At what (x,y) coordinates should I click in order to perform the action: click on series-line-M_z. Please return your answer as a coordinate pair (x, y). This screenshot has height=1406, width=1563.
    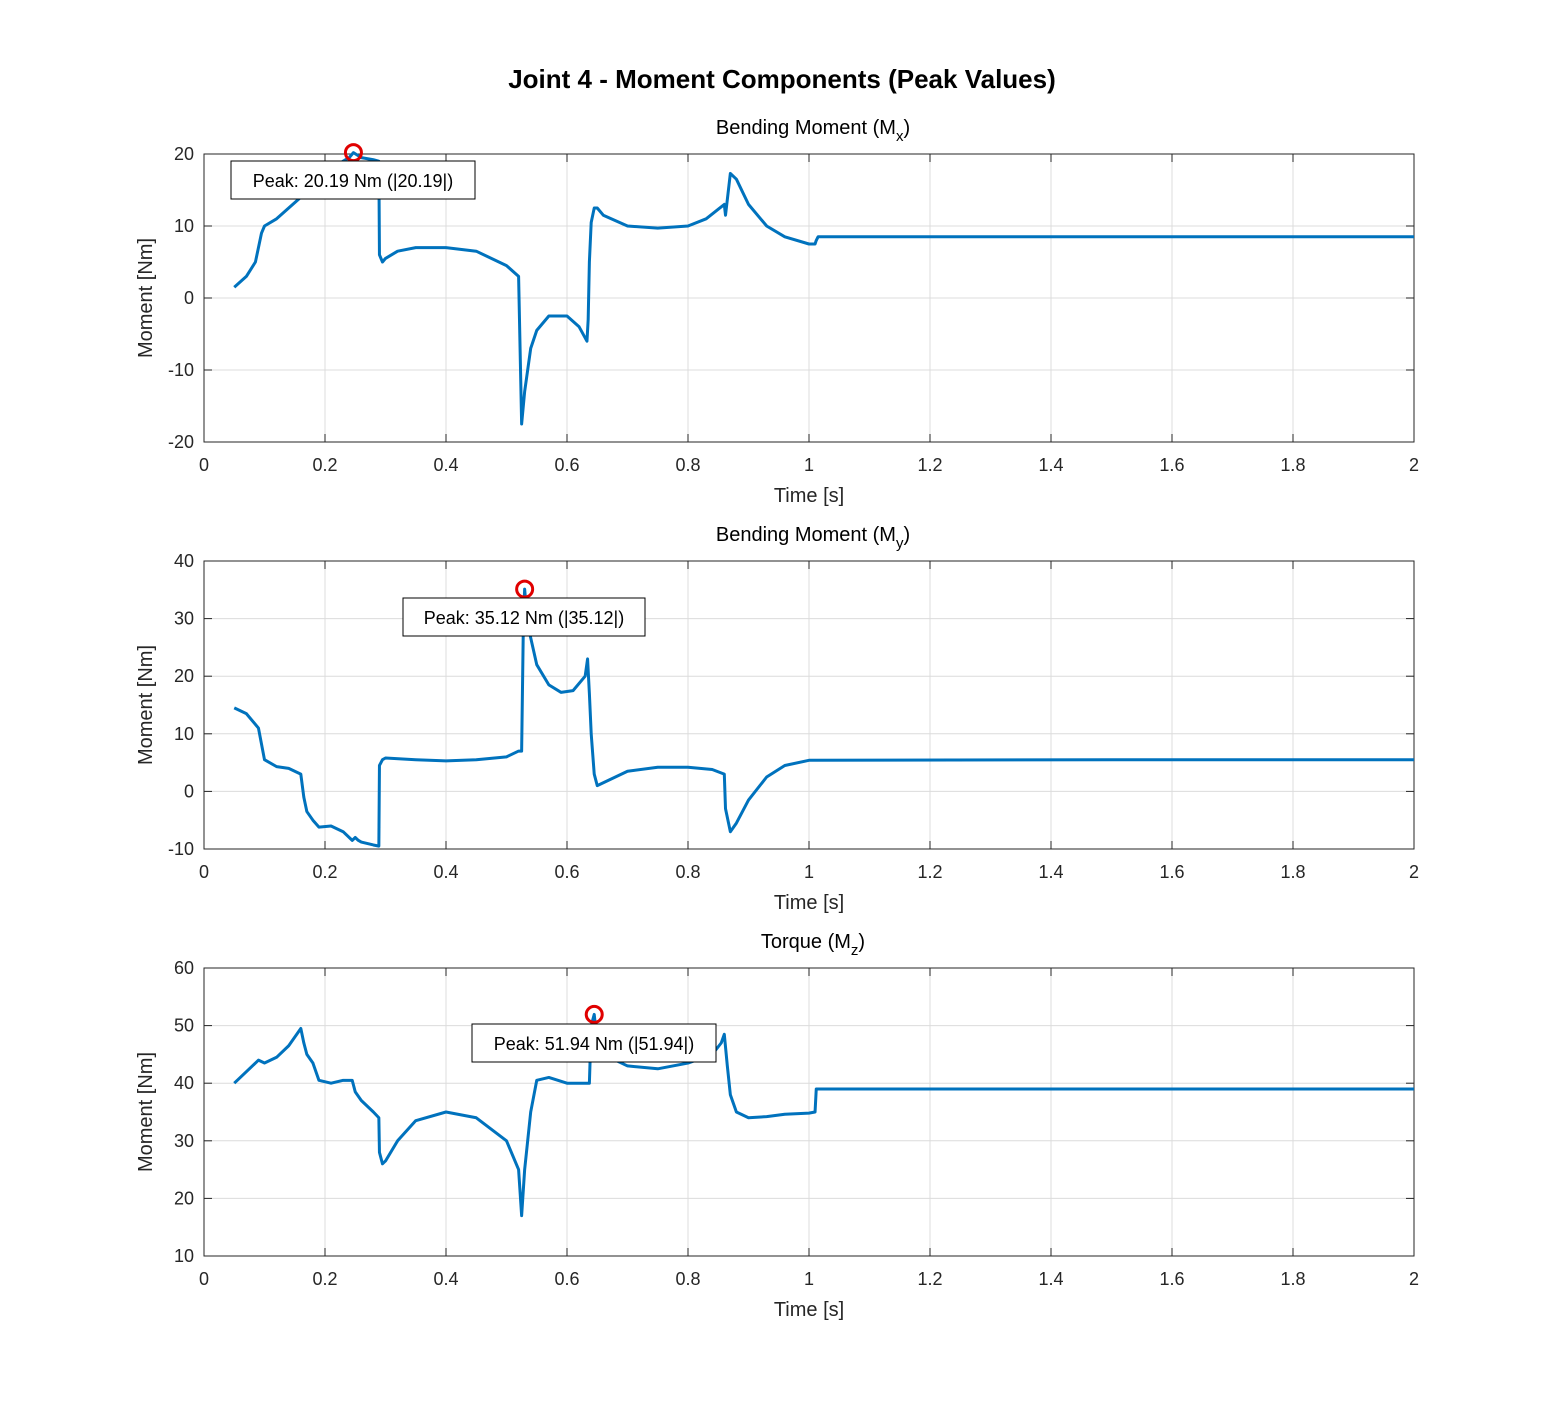
    Looking at the image, I should click on (823, 1115).